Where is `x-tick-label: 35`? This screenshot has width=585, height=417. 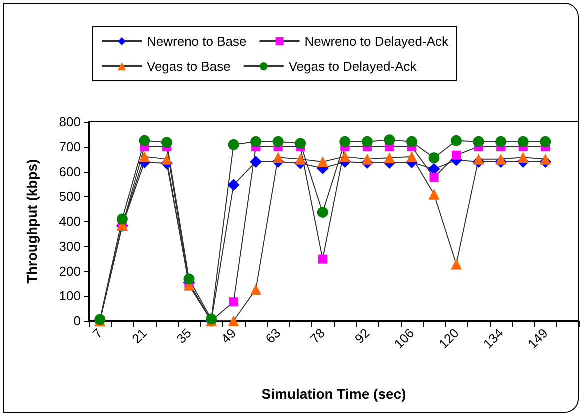 x-tick-label: 35 is located at coordinates (184, 336).